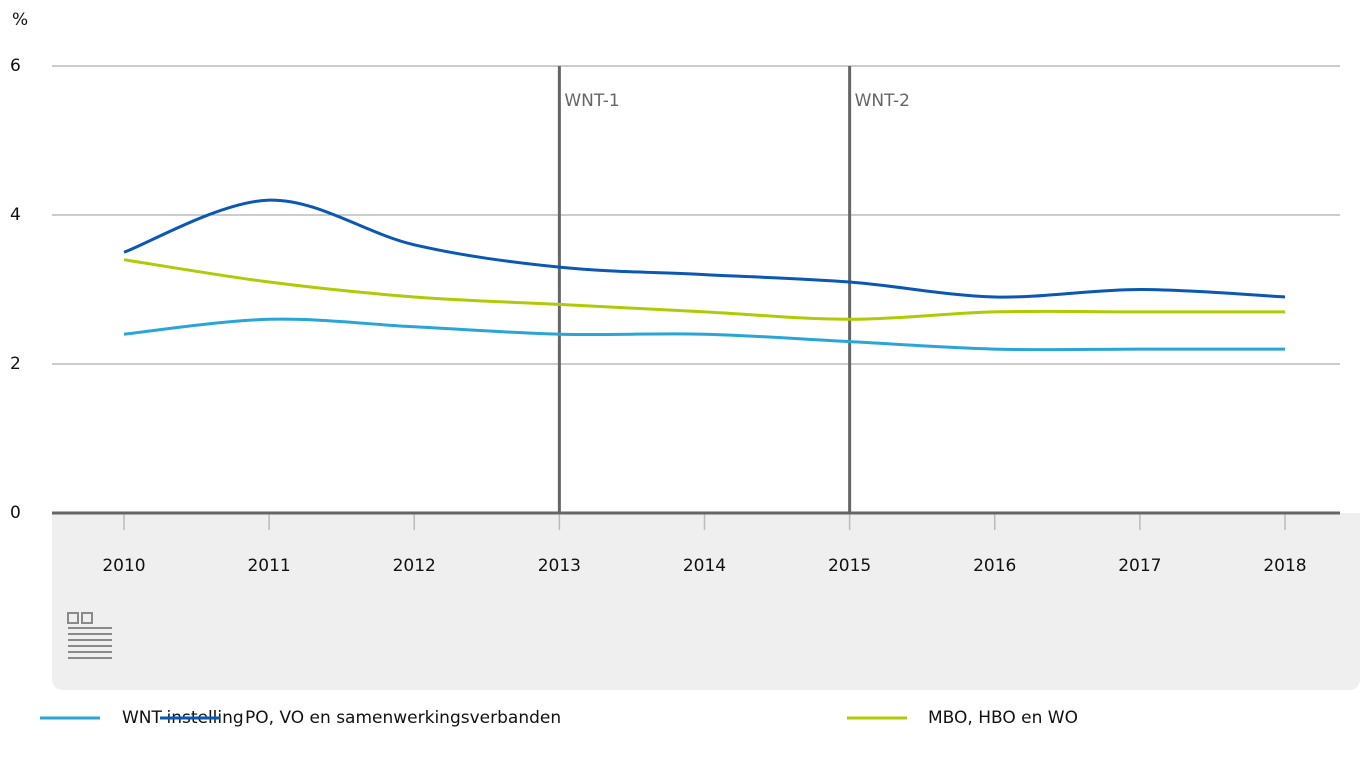 The width and height of the screenshot is (1360, 760). Describe the element at coordinates (403, 718) in the screenshot. I see `legend-label: PO, VO en samenwerkingsverbanden` at that location.